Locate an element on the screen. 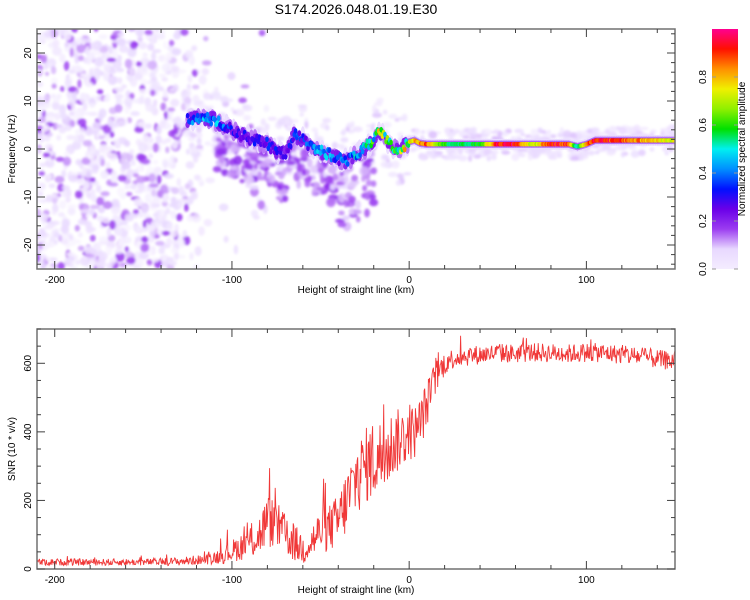  colorbar-tick-label: 0.8 is located at coordinates (703, 77).